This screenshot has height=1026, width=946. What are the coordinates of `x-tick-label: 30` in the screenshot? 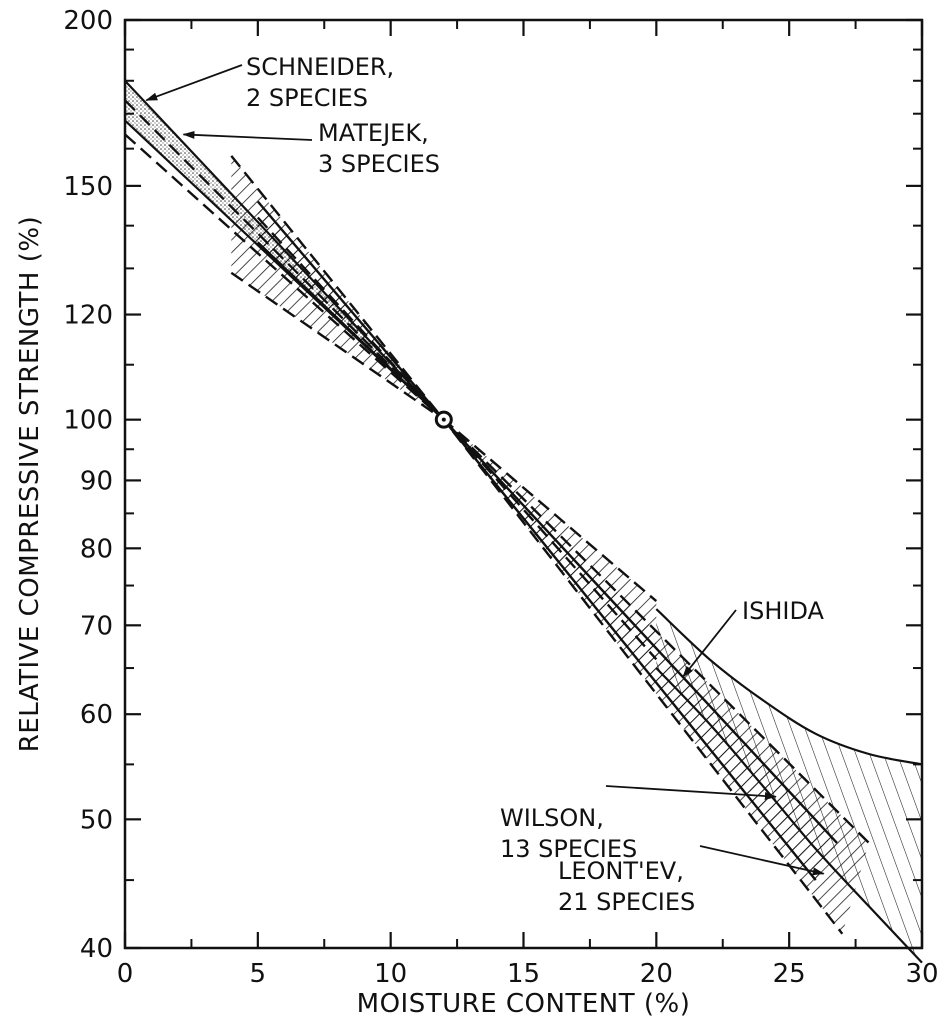 It's located at (921, 974).